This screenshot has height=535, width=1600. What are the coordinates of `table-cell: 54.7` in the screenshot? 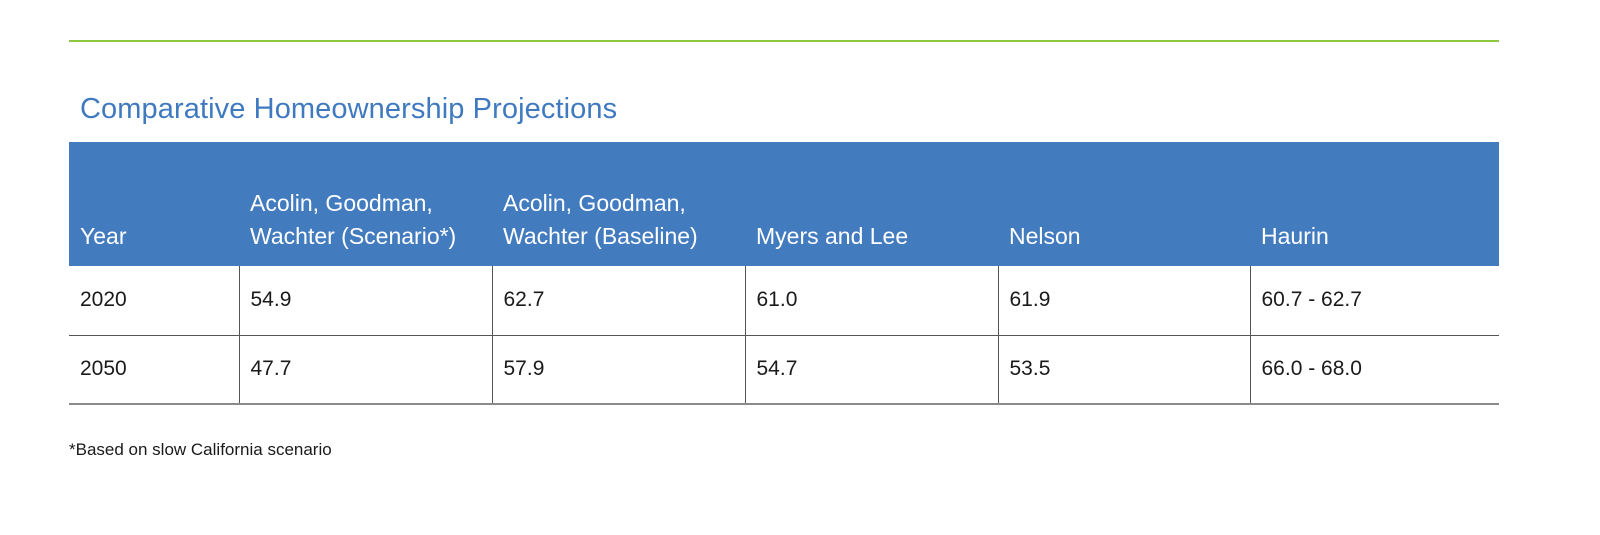 It's located at (871, 370).